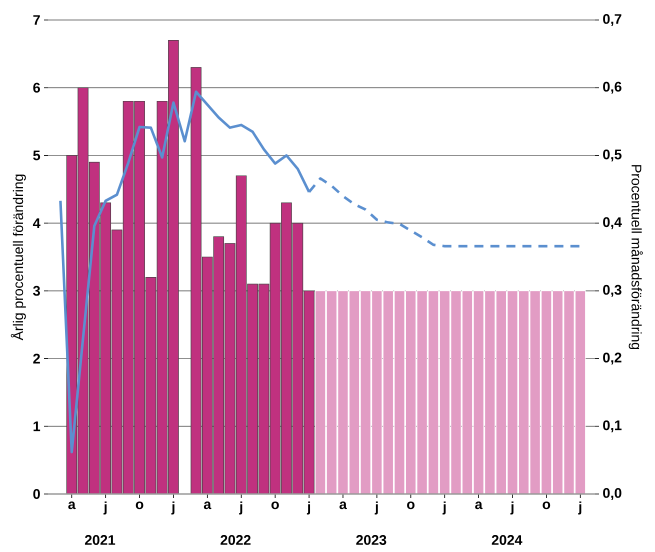 Image resolution: width=655 pixels, height=552 pixels. What do you see at coordinates (371, 540) in the screenshot?
I see `text: 2023` at bounding box center [371, 540].